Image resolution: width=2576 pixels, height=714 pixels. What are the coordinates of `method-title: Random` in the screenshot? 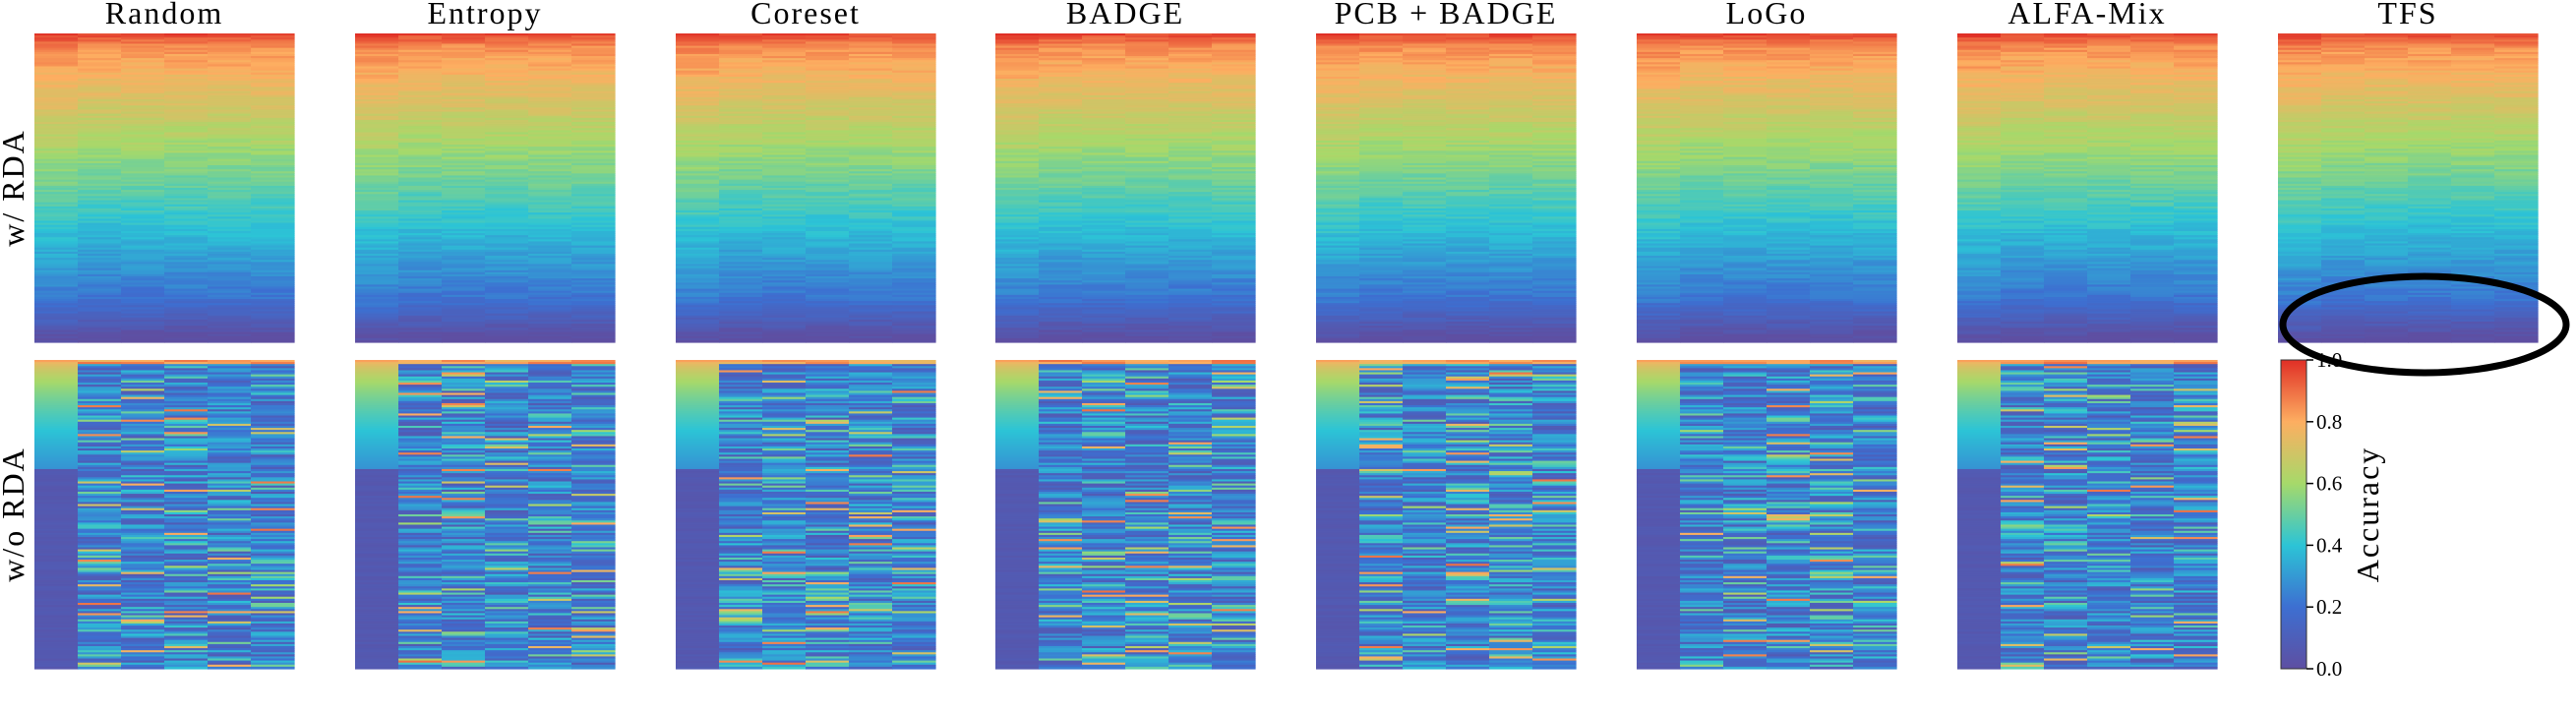 It's located at (164, 15).